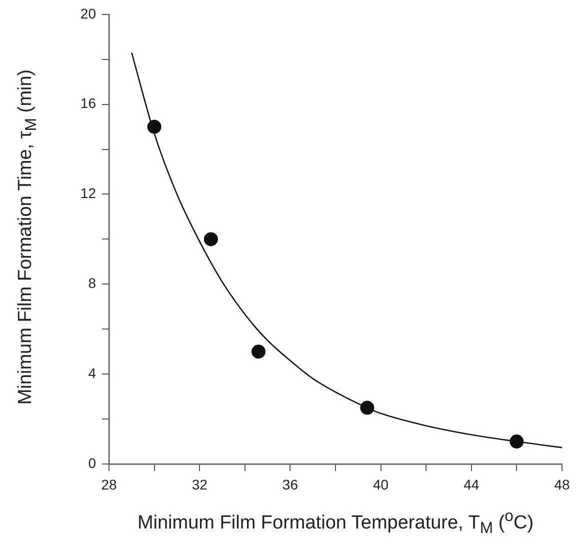 The image size is (577, 545). What do you see at coordinates (335, 523) in the screenshot?
I see `x-axis-title: Minimum Film Formation Temperature, T$_{M}$ ($^{o}$C)` at bounding box center [335, 523].